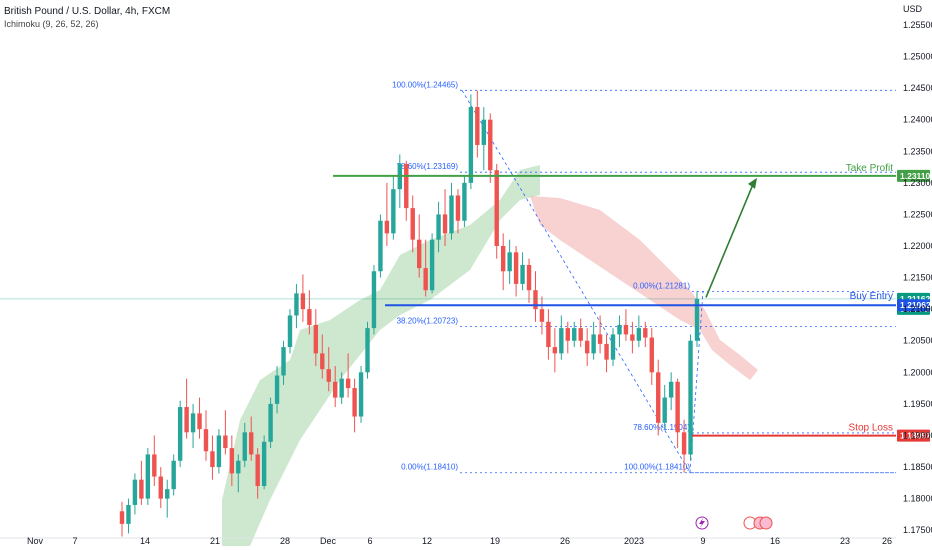 The height and width of the screenshot is (550, 932). Describe the element at coordinates (775, 541) in the screenshot. I see `x-tick-label: 16` at that location.